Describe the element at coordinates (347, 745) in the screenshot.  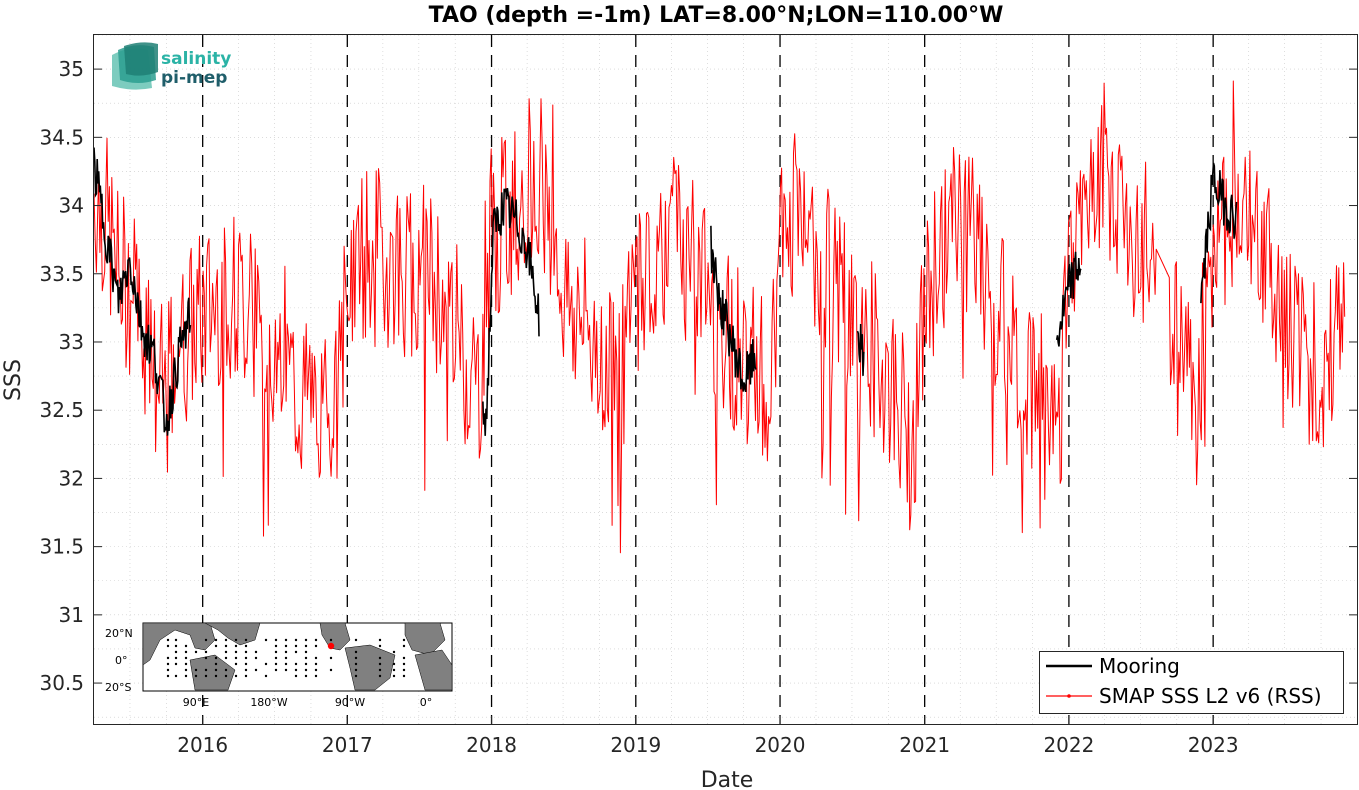
I see `x-tick-label: 2017` at that location.